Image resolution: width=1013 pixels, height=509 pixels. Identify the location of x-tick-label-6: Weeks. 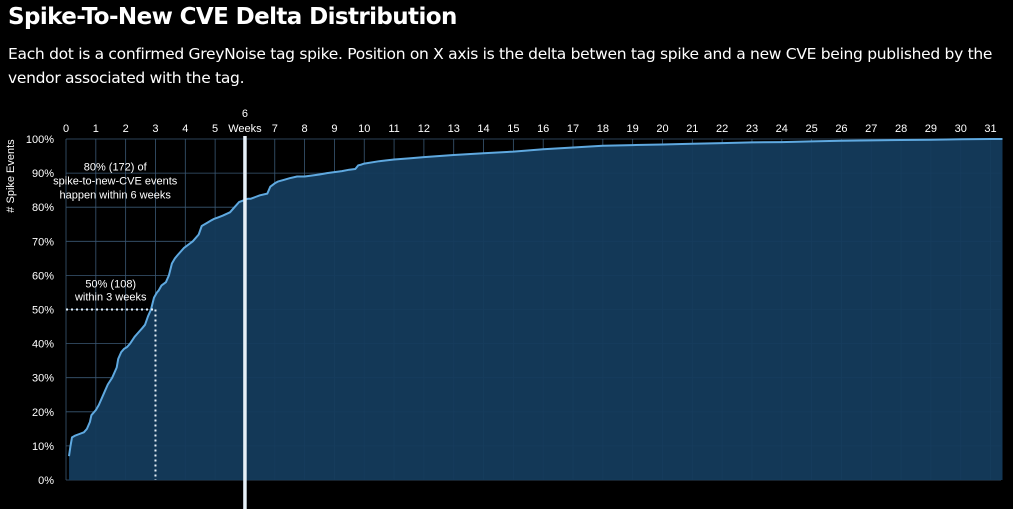
(245, 129).